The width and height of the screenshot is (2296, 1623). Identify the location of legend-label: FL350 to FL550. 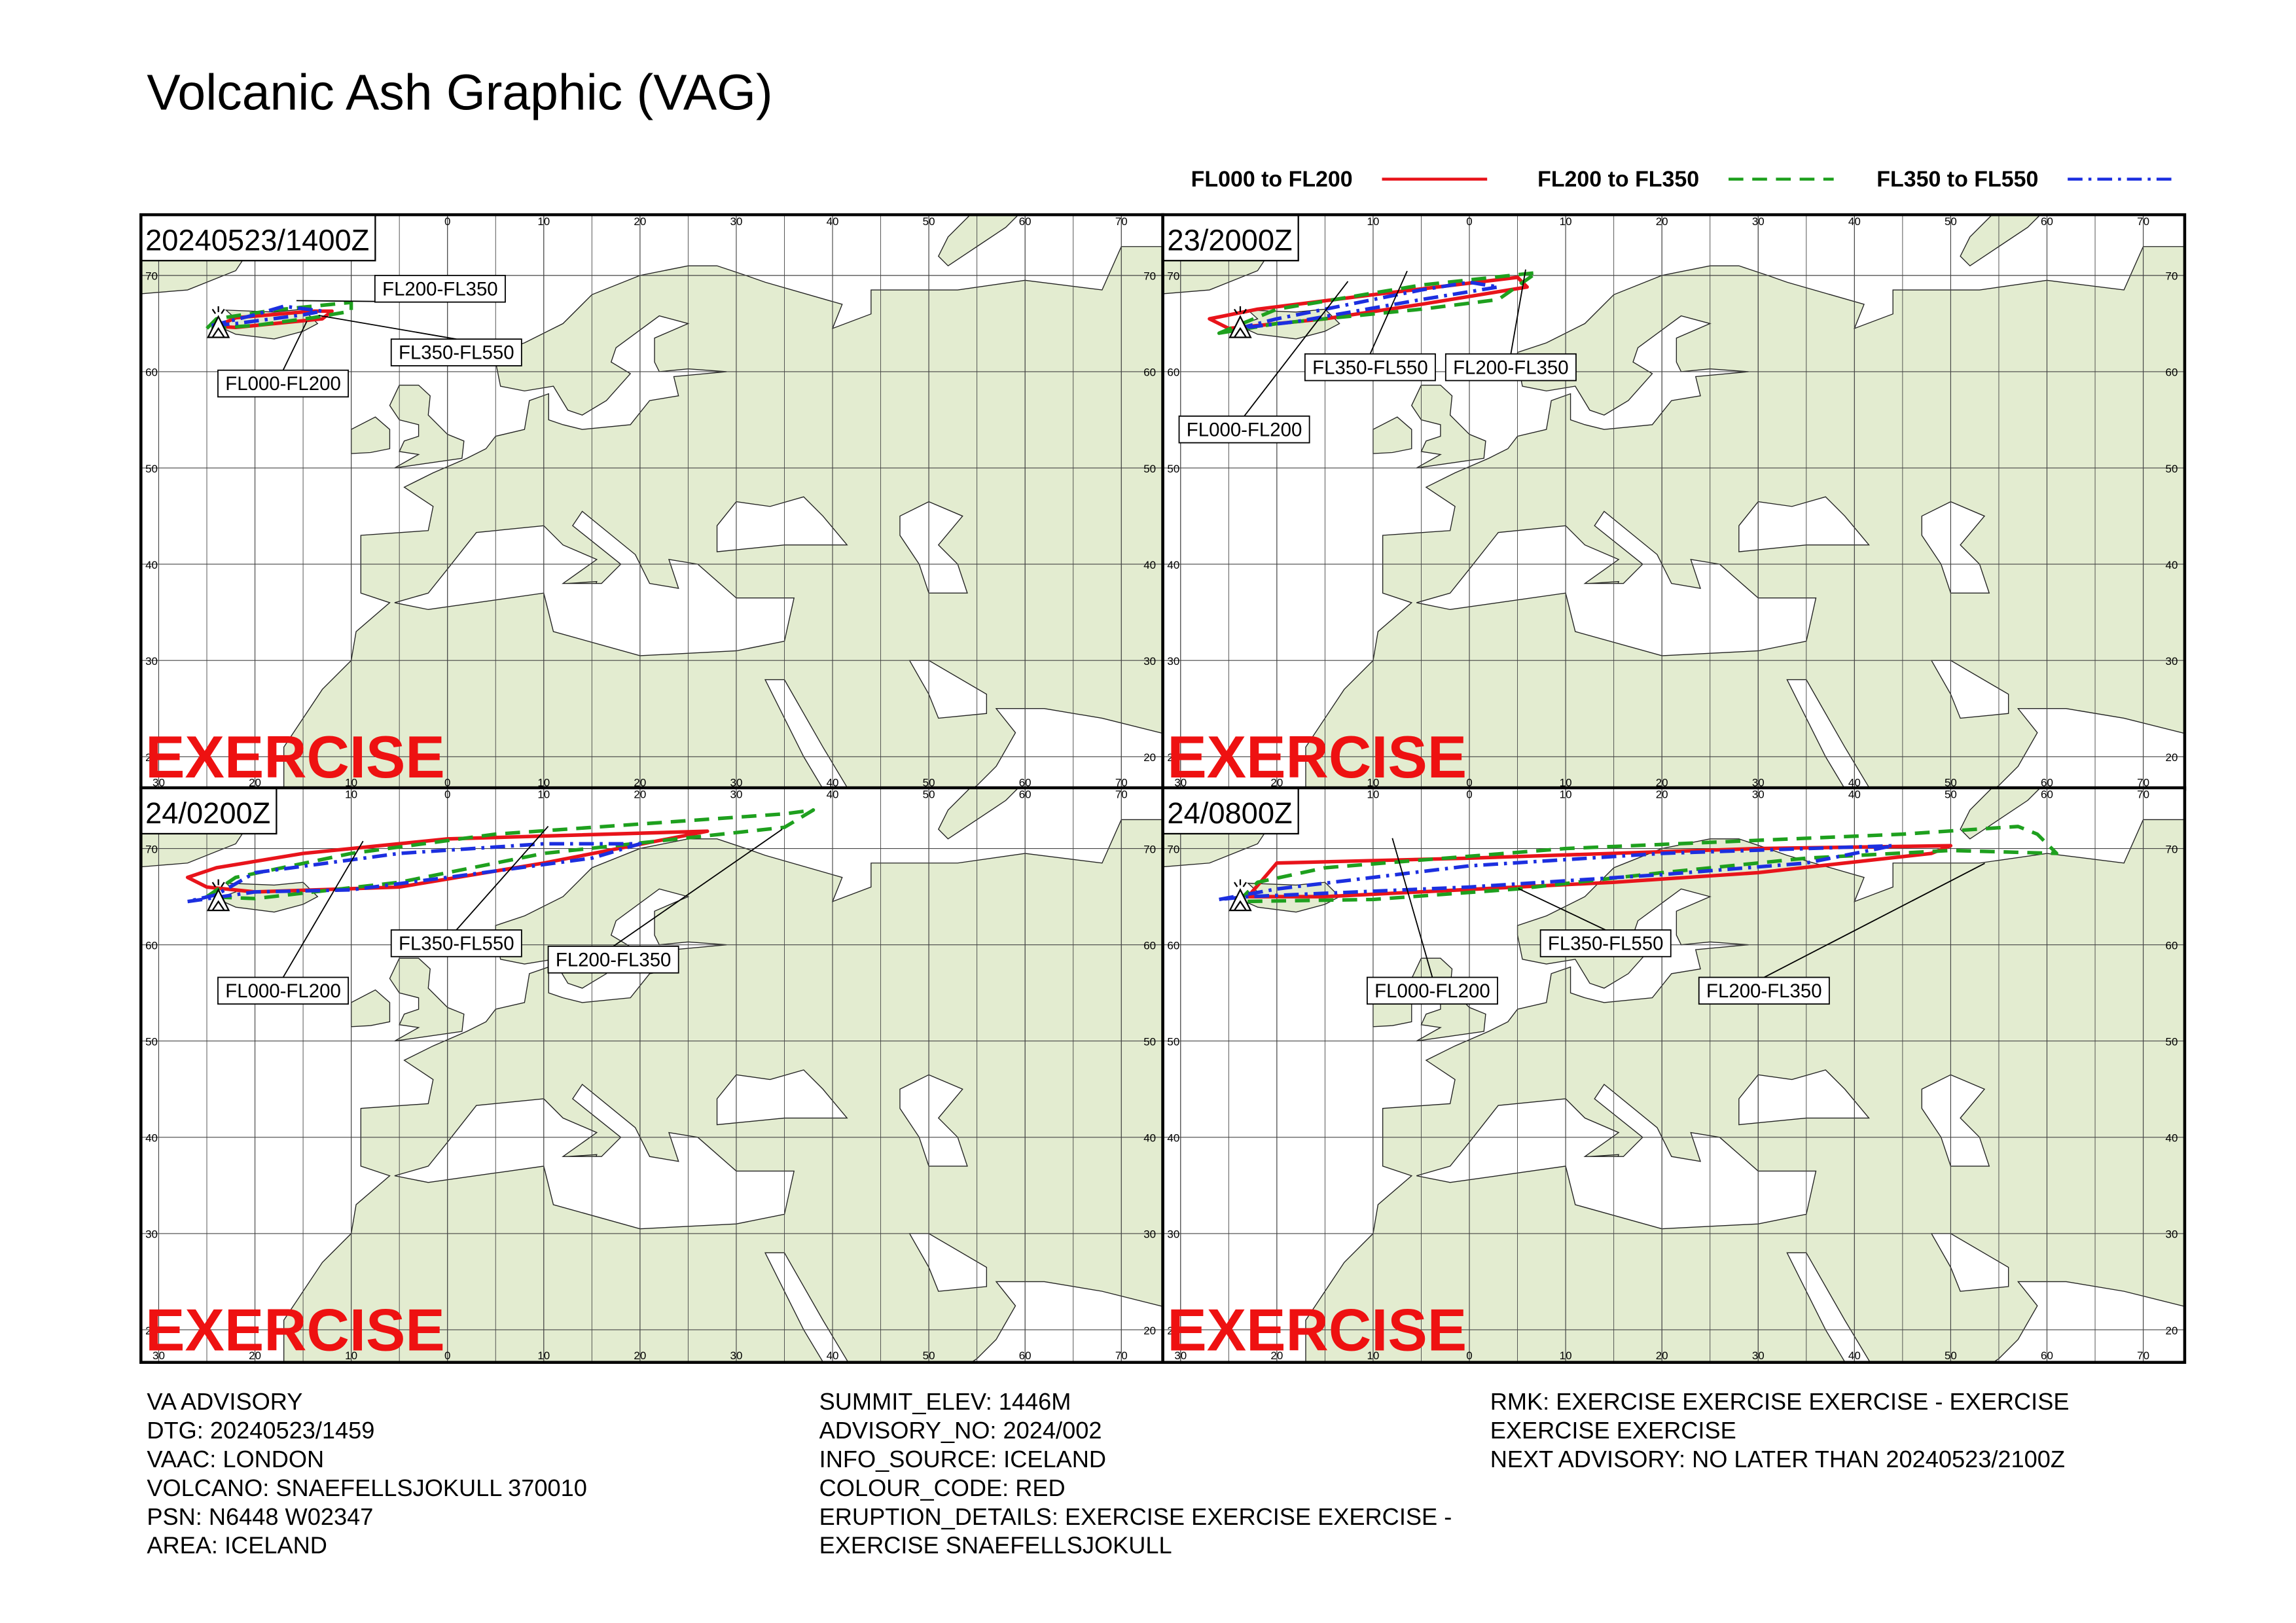
(1957, 179).